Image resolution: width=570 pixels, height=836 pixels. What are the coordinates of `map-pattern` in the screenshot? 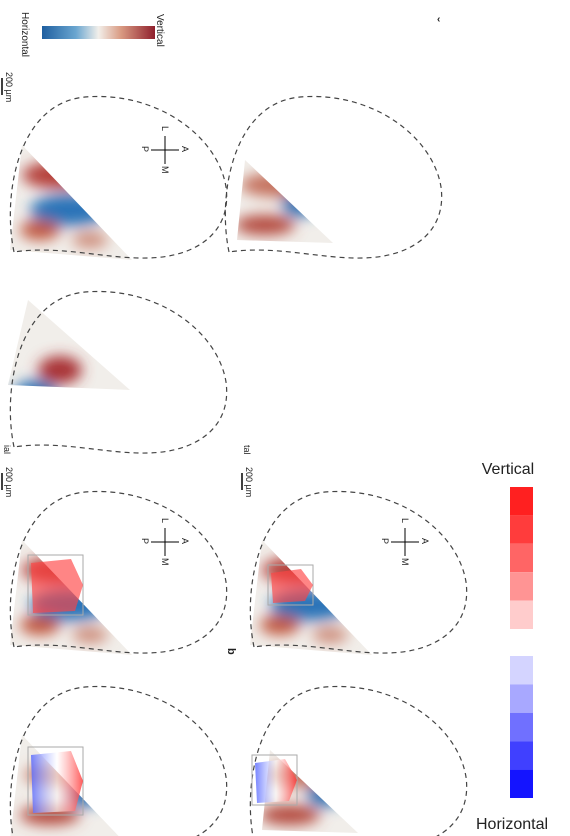 It's located at (55, 398).